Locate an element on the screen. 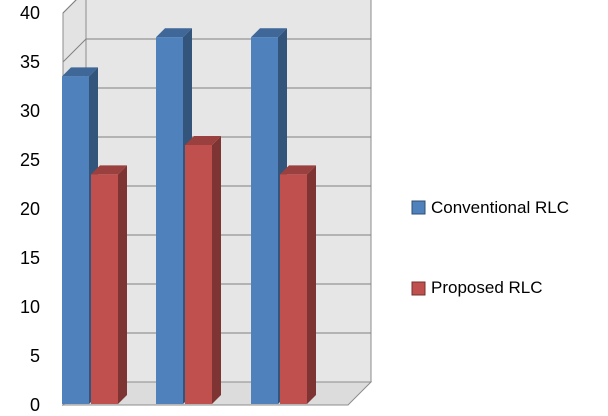  y-tick-label: 35 is located at coordinates (30, 62).